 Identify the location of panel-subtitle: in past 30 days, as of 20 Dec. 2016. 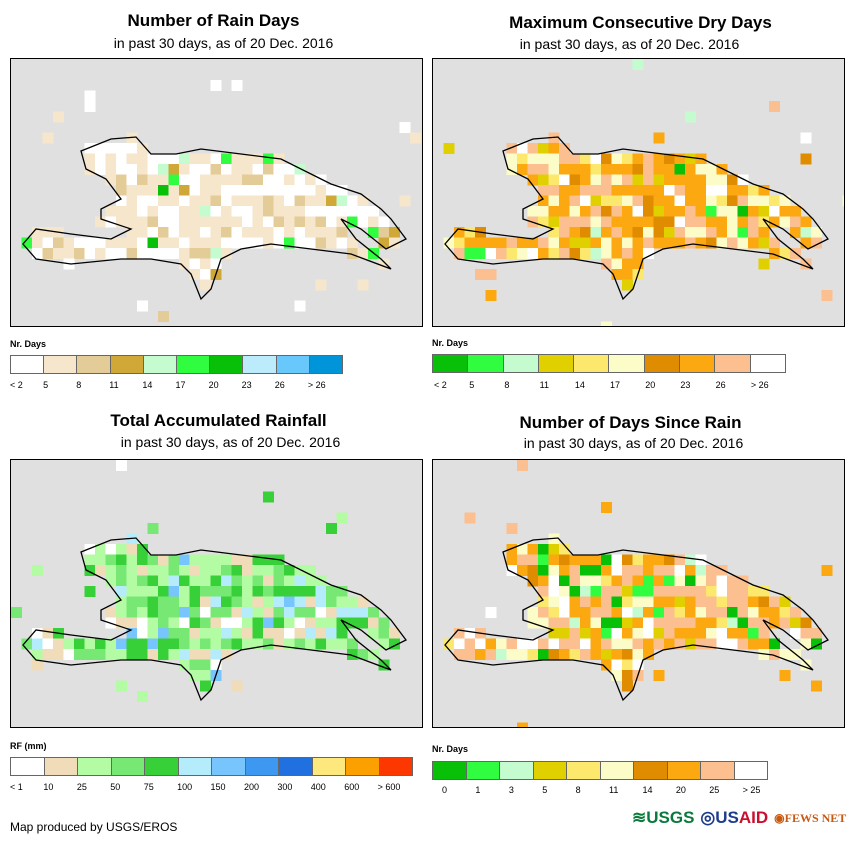
(629, 44).